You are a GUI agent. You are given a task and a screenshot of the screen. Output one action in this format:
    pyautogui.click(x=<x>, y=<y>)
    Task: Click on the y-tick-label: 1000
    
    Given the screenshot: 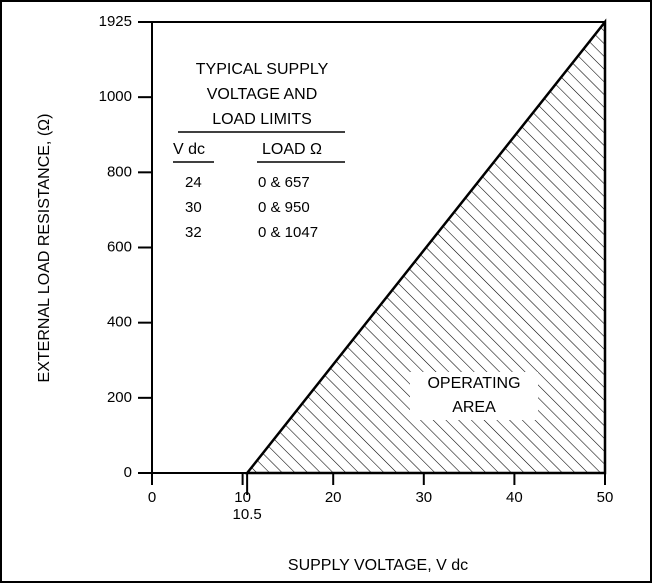 What is the action you would take?
    pyautogui.click(x=115, y=96)
    